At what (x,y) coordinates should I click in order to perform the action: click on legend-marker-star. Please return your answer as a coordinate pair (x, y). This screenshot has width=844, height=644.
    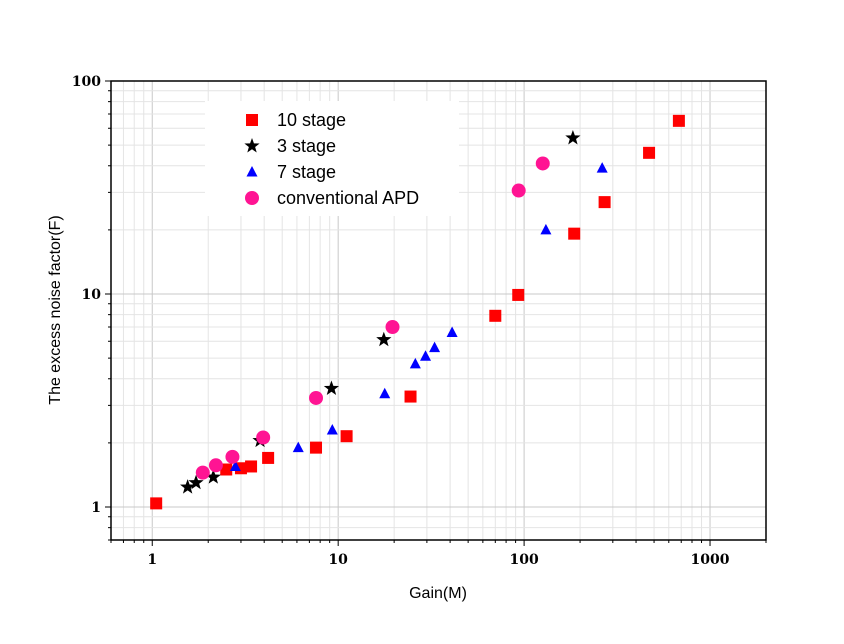
    Looking at the image, I should click on (252, 145).